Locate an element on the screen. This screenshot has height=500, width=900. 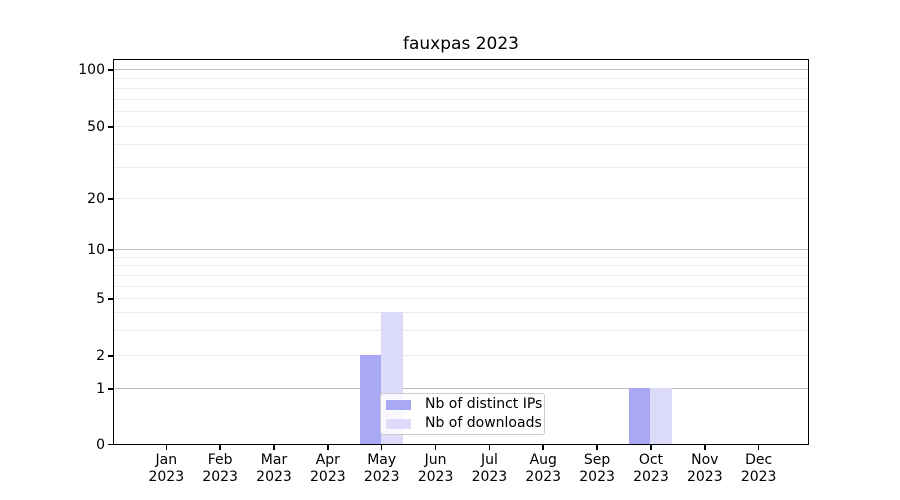
x-axis-tick-label: Nov 2023 is located at coordinates (704, 468).